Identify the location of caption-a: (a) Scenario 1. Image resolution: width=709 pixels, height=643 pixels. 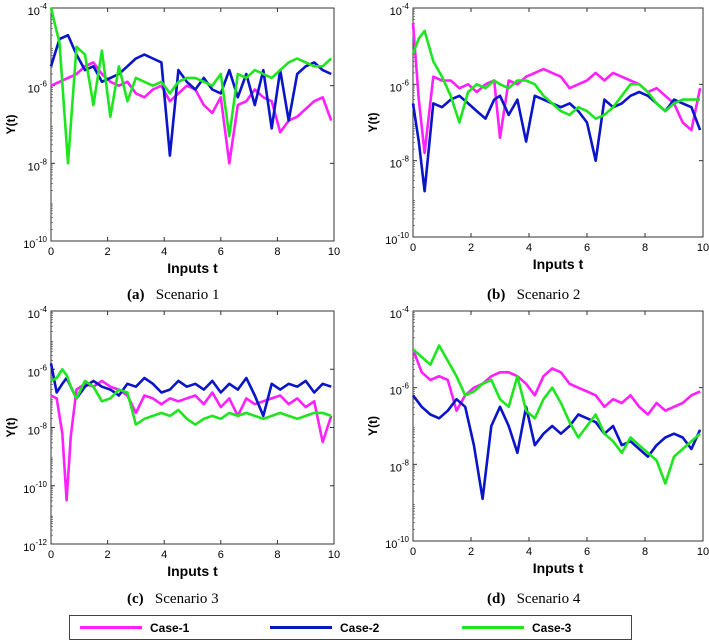
(173, 295).